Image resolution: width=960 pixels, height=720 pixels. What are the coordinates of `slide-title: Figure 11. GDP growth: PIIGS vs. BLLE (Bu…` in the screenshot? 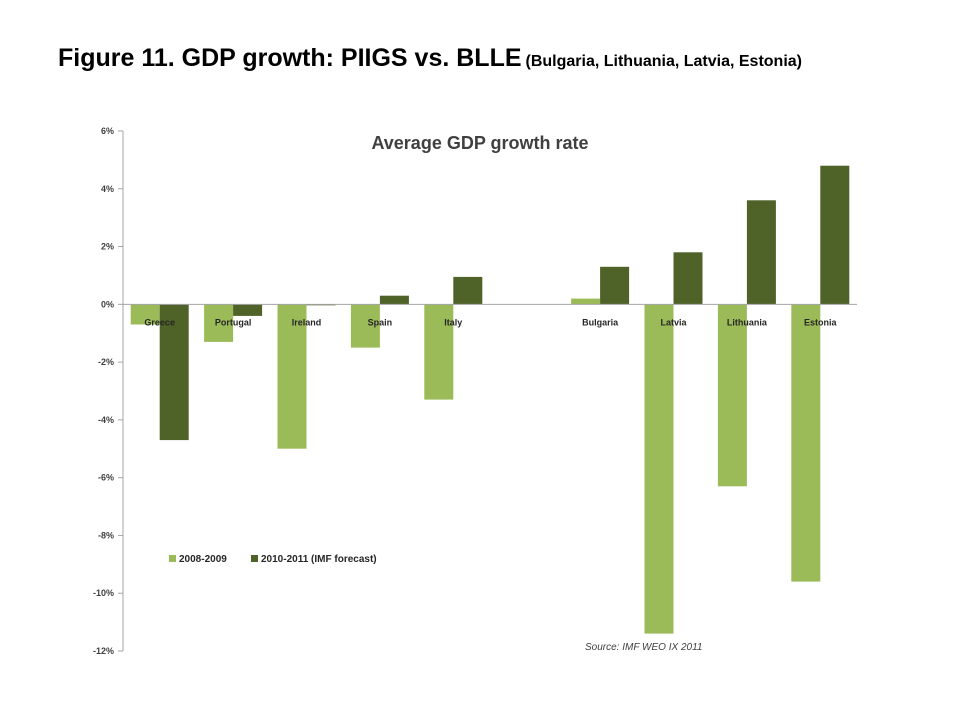 It's located at (430, 58).